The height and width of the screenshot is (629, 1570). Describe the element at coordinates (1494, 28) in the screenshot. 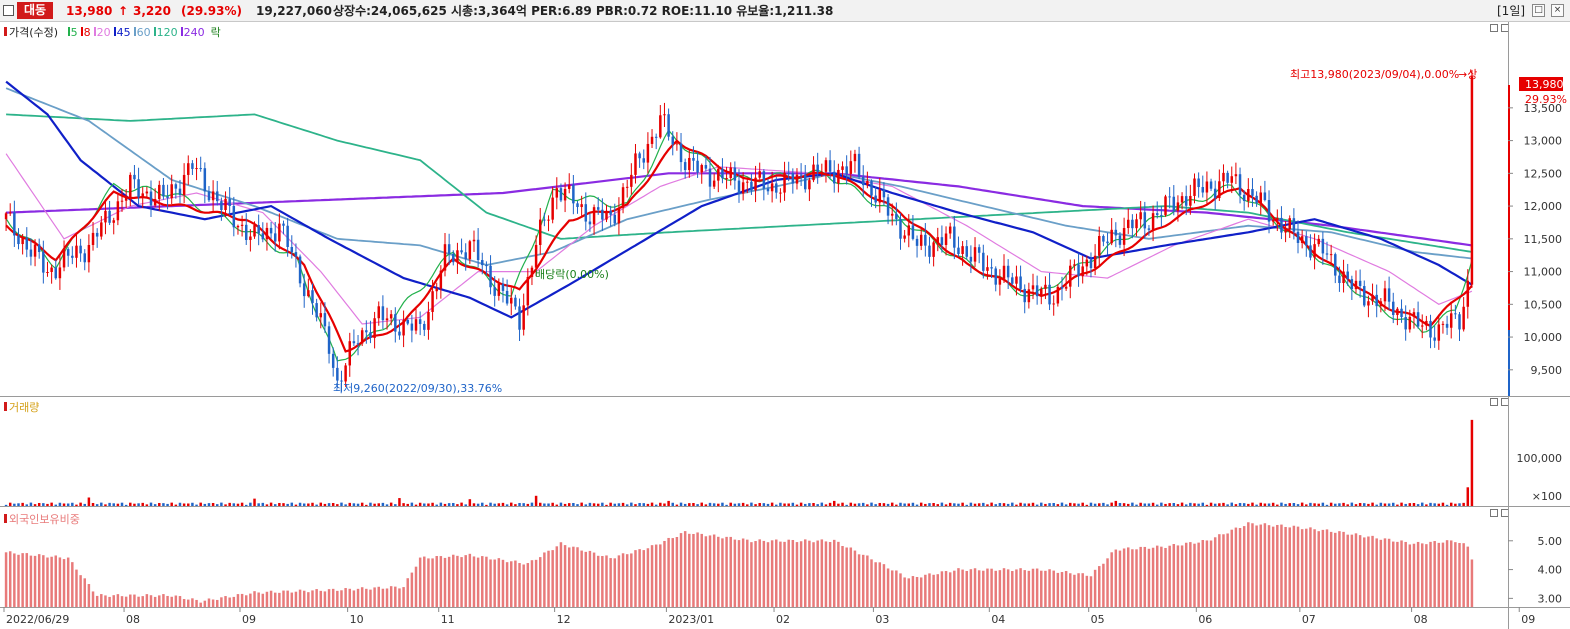

I see `price-panel-maximize-button` at that location.